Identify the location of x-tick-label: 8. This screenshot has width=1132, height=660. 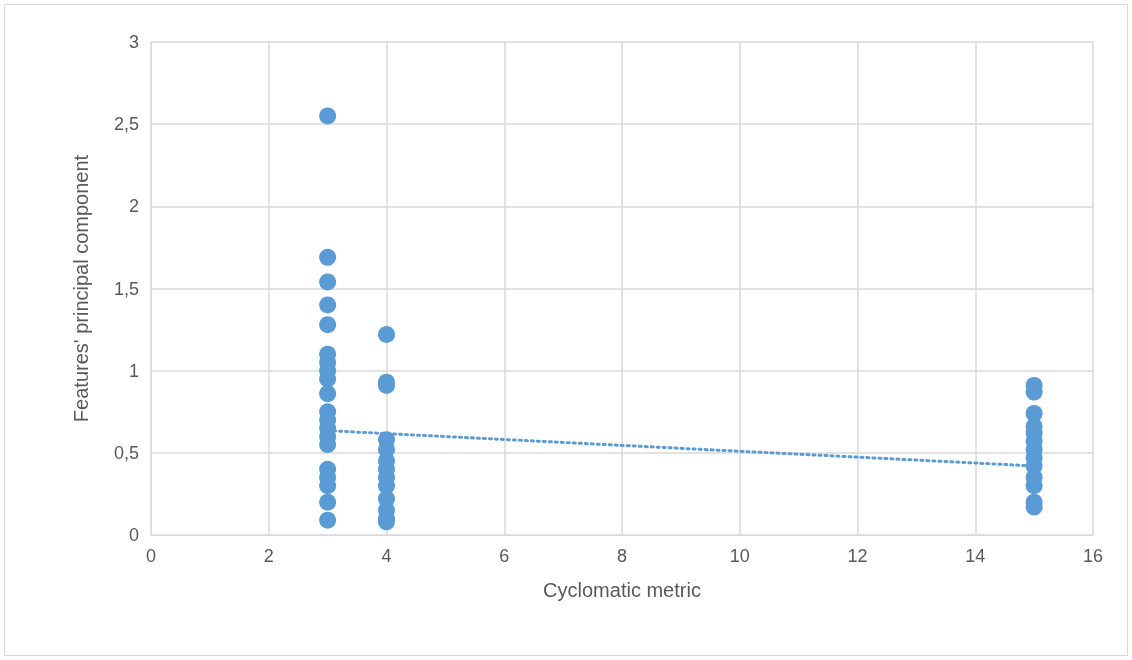
(622, 556).